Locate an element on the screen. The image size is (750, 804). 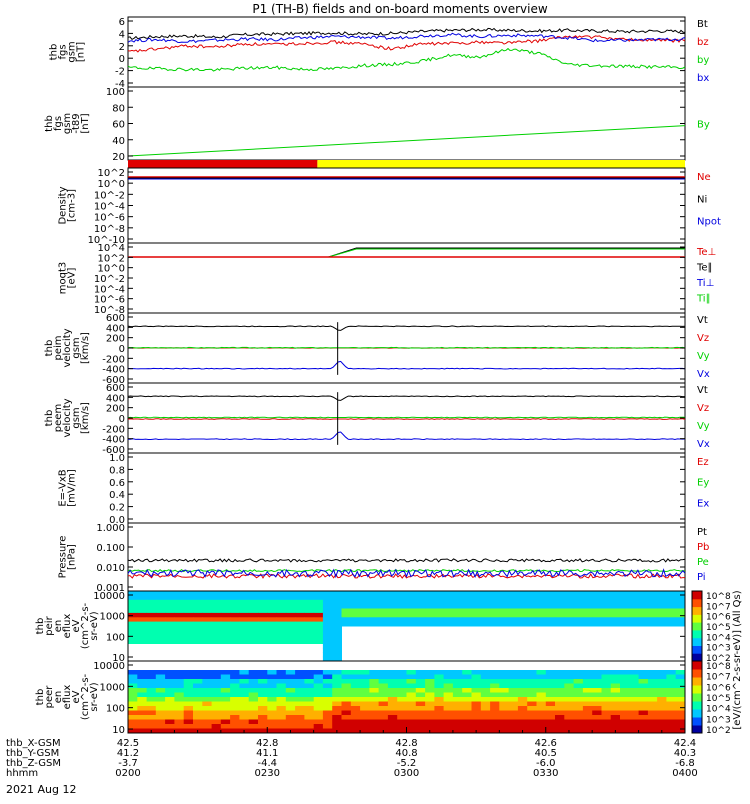
y-tick-label: 0 is located at coordinates (122, 59).